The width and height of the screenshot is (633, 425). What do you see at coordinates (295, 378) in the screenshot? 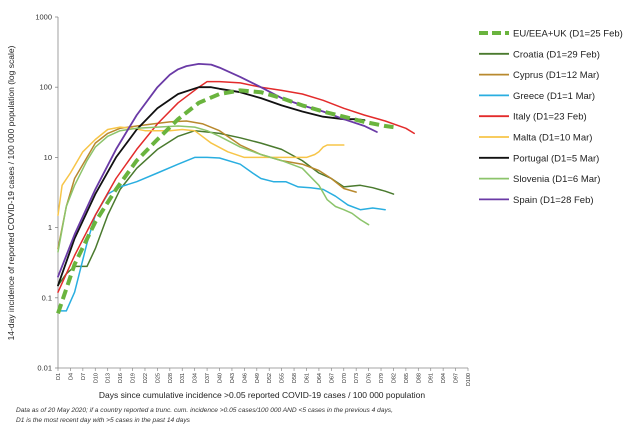
I see `x-tick-label: D58` at bounding box center [295, 378].